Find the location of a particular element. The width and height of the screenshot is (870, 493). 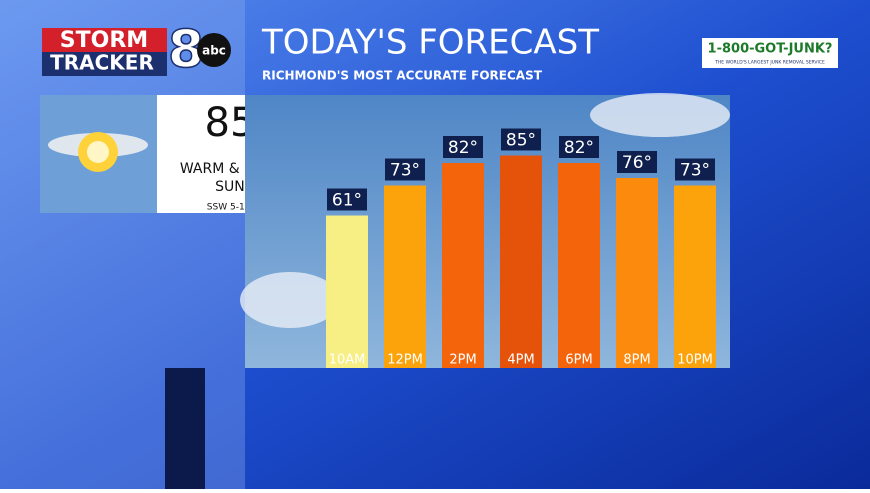

logo-text: STORM is located at coordinates (104, 40).